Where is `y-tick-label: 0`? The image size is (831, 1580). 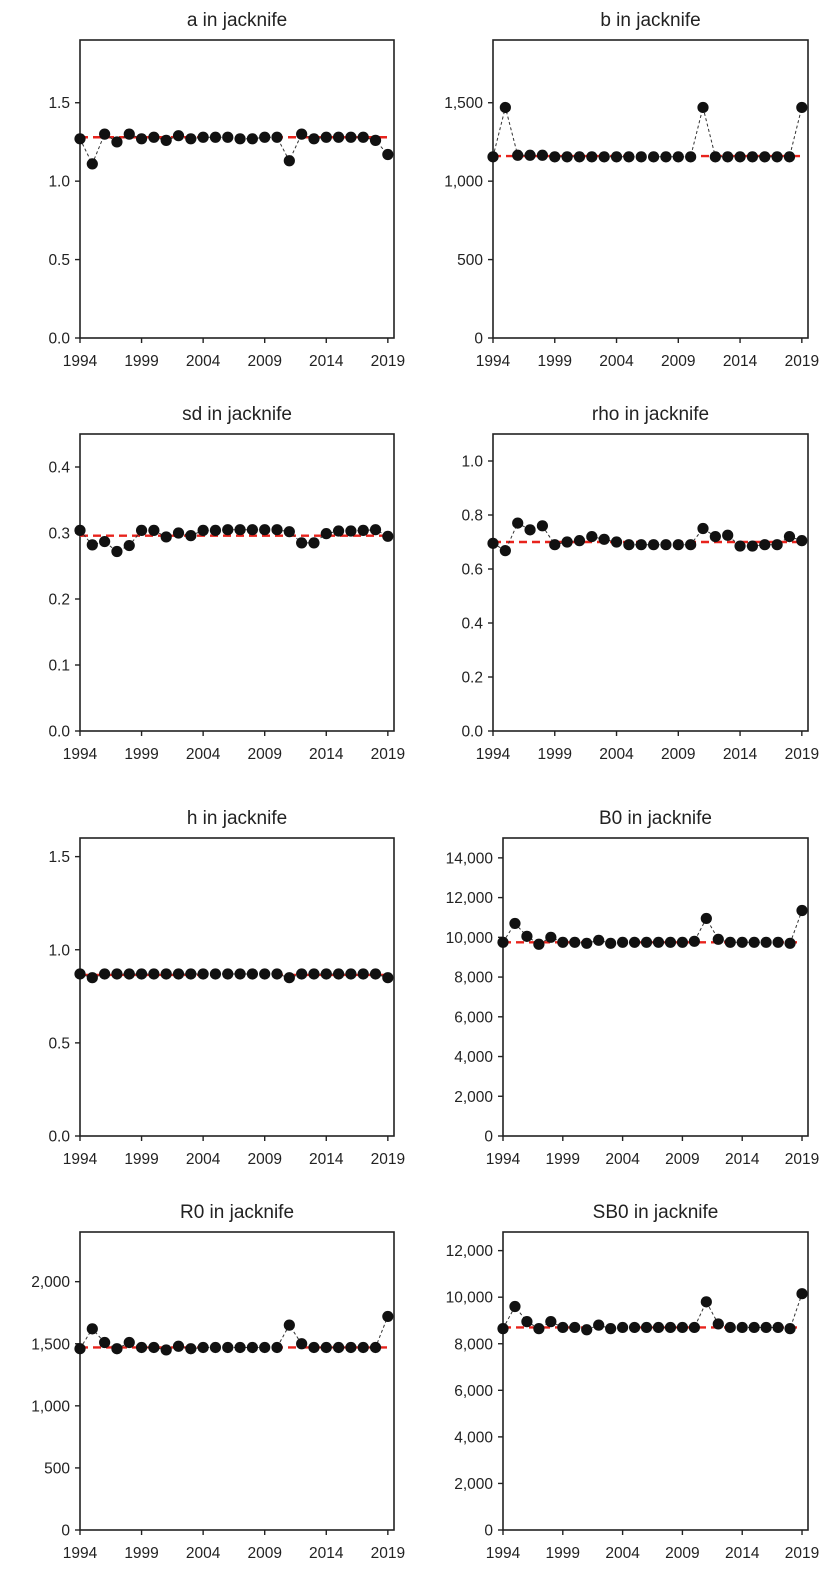
y-tick-label: 0 is located at coordinates (488, 1137).